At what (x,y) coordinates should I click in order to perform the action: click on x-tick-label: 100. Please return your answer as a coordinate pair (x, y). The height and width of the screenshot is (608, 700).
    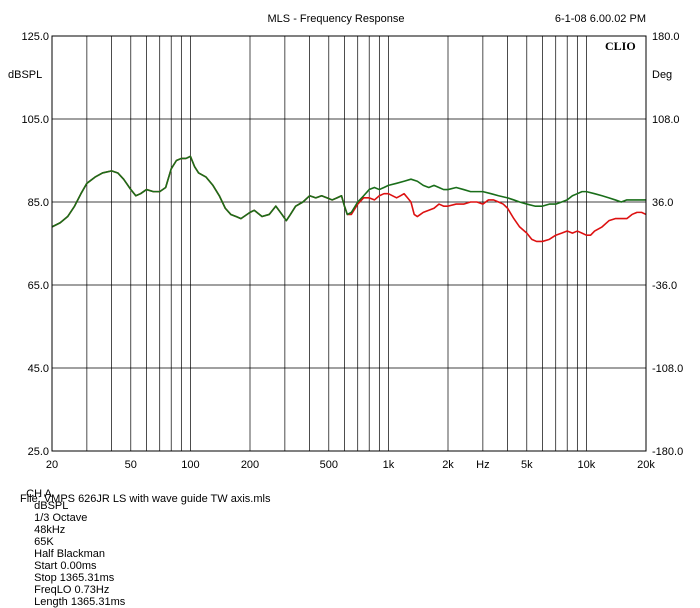
    Looking at the image, I should click on (190, 465).